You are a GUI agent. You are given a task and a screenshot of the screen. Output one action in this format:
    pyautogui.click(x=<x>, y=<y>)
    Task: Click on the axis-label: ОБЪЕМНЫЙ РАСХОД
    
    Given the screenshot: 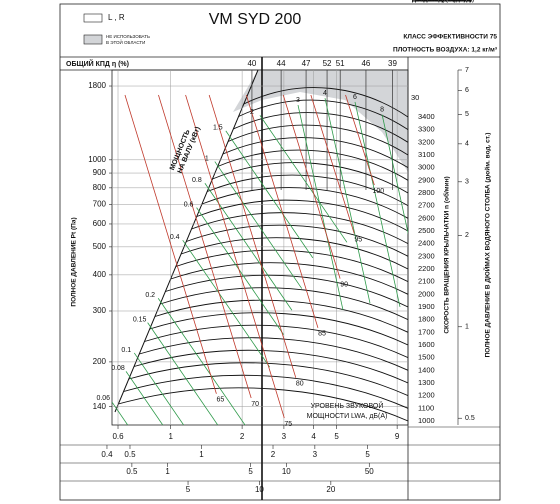 What is the action you would take?
    pyautogui.click(x=441, y=1)
    